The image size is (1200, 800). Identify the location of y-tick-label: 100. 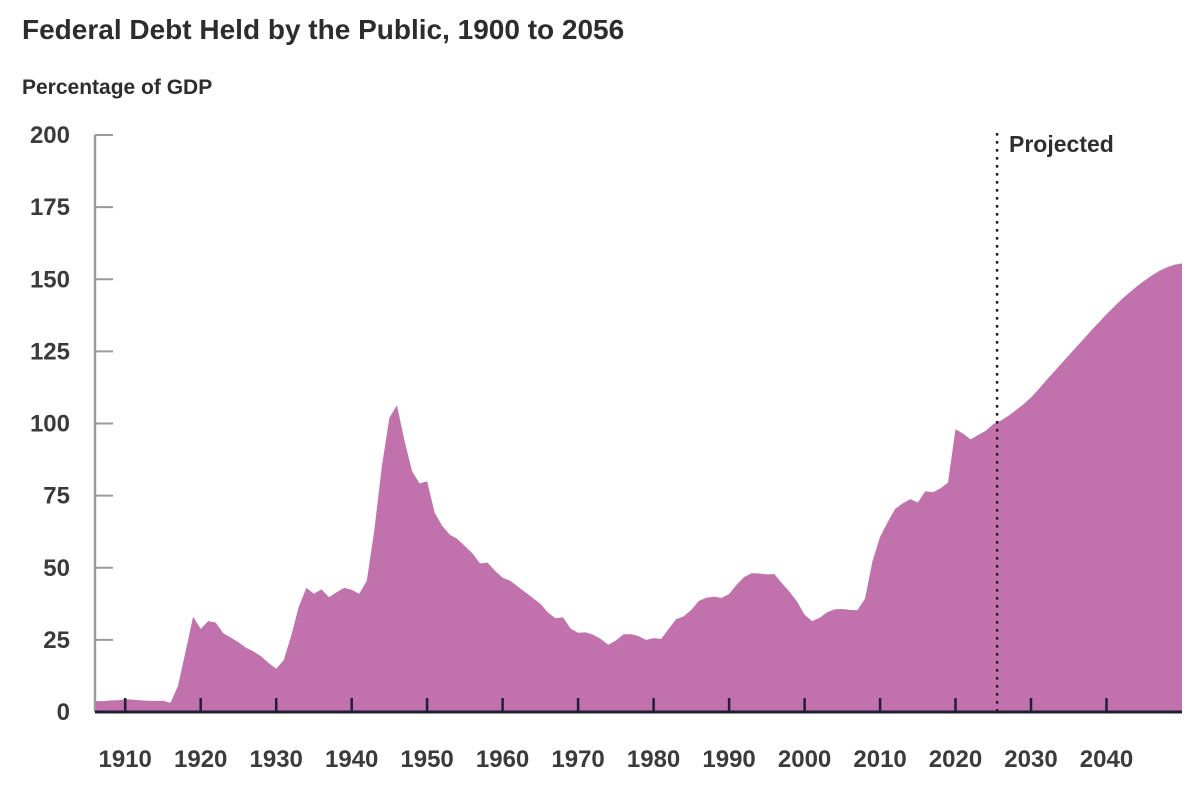
(50, 424).